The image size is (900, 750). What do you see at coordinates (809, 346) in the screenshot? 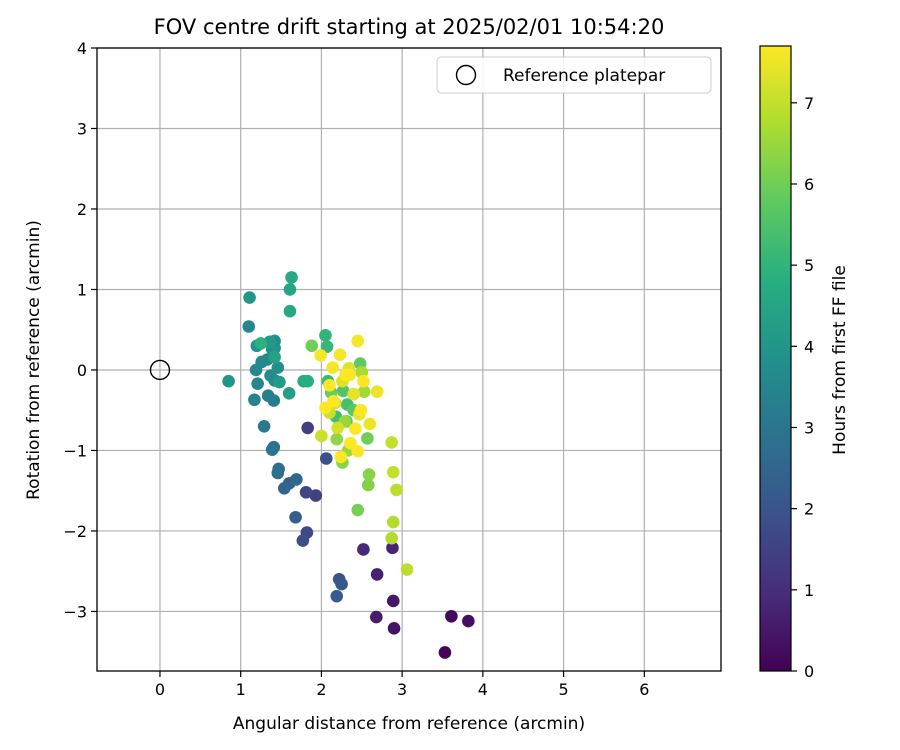
I see `colorbar-tick-label: 4` at bounding box center [809, 346].